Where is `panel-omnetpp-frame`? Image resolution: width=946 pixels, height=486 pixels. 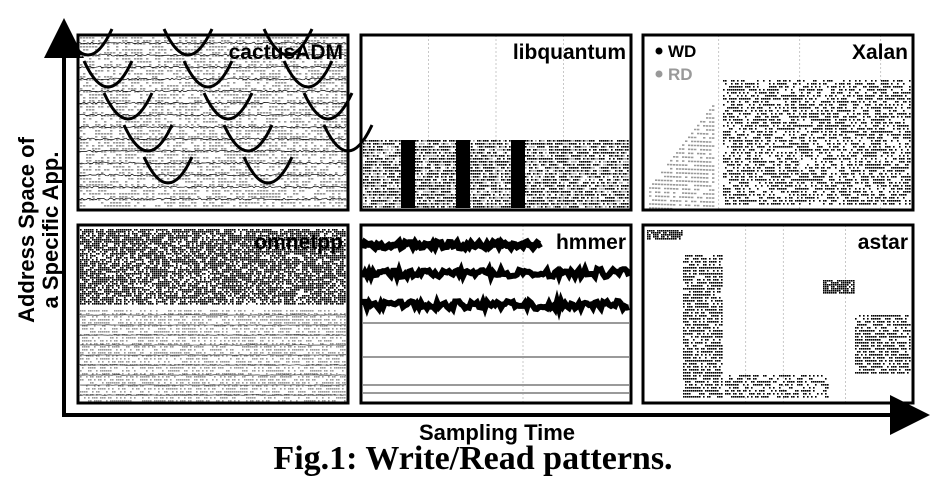 panel-omnetpp-frame is located at coordinates (213, 314).